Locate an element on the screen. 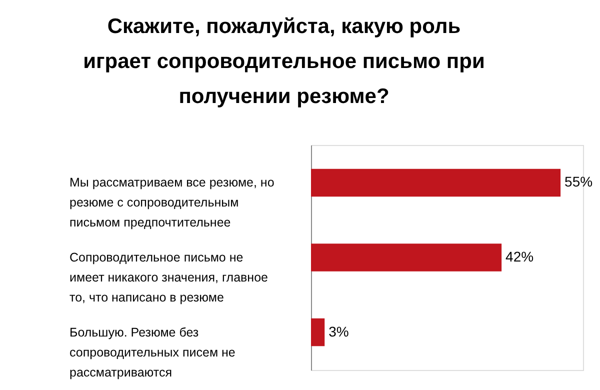 This screenshot has height=390, width=600. y-tick-label: Большую. Резюме без сопроводительных писем не рассматриваются is located at coordinates (153, 352).